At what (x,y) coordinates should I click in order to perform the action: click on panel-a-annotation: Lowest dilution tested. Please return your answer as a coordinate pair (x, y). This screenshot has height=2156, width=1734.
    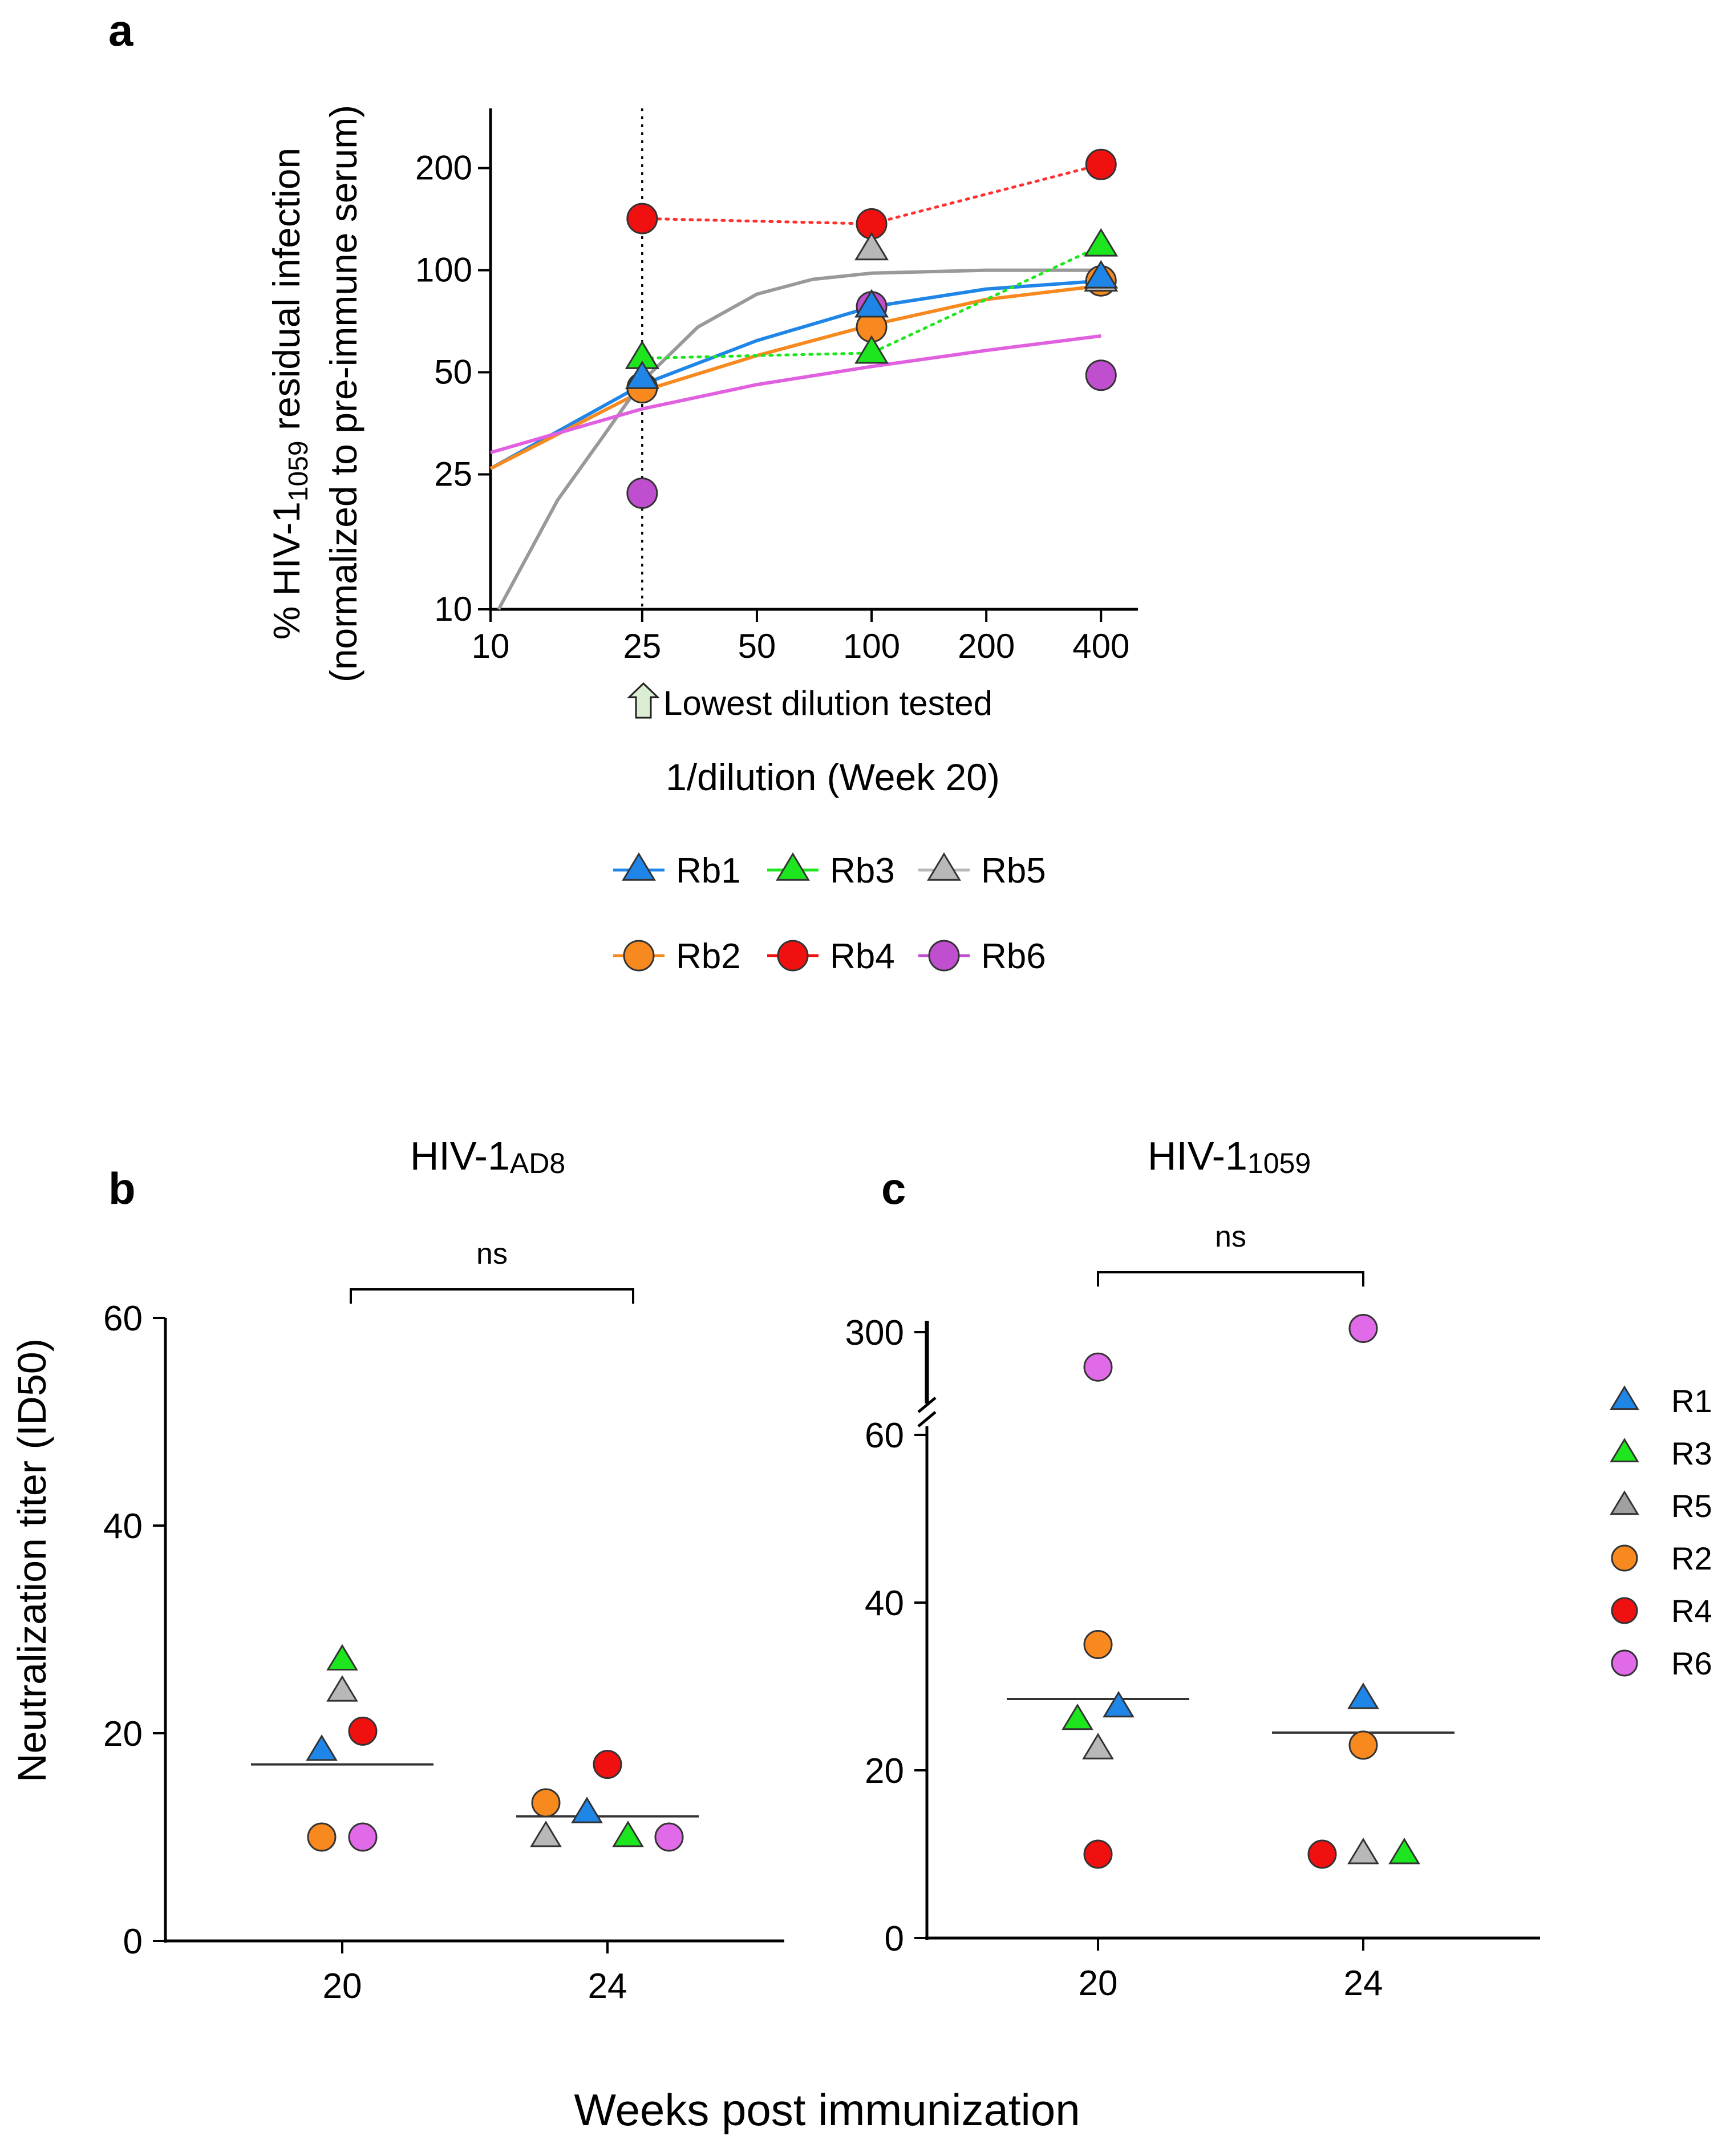
    Looking at the image, I should click on (828, 703).